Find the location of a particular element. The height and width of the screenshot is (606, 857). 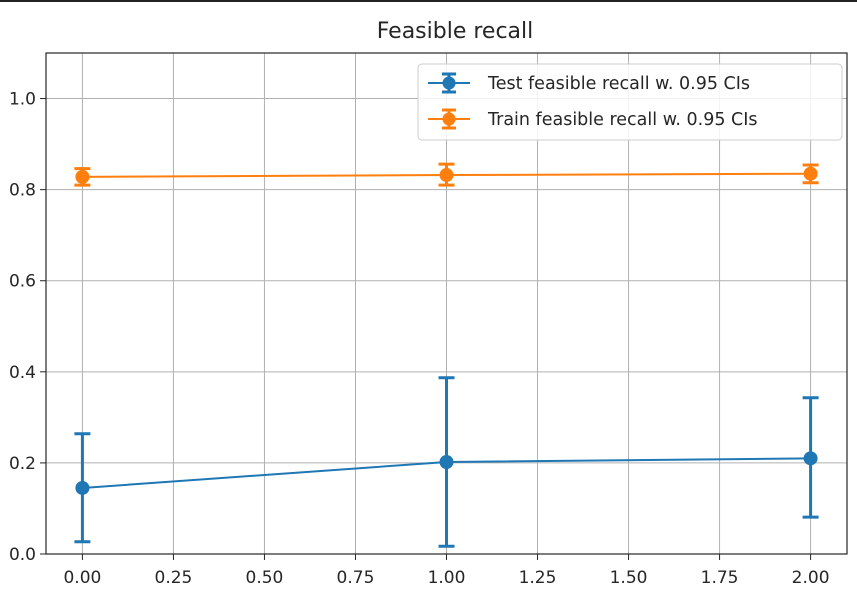

y-tick-label: 0.6 is located at coordinates (22, 282).